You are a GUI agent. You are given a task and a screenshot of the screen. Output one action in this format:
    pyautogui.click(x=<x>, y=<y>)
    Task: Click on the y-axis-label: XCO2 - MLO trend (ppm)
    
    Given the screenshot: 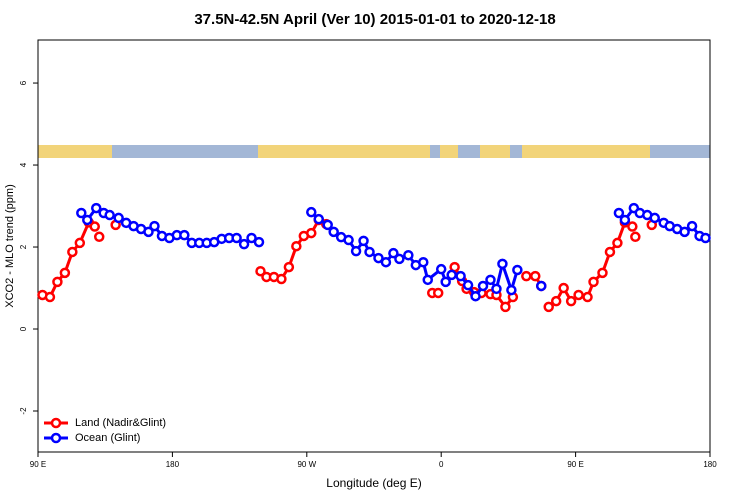 What is the action you would take?
    pyautogui.click(x=10, y=245)
    